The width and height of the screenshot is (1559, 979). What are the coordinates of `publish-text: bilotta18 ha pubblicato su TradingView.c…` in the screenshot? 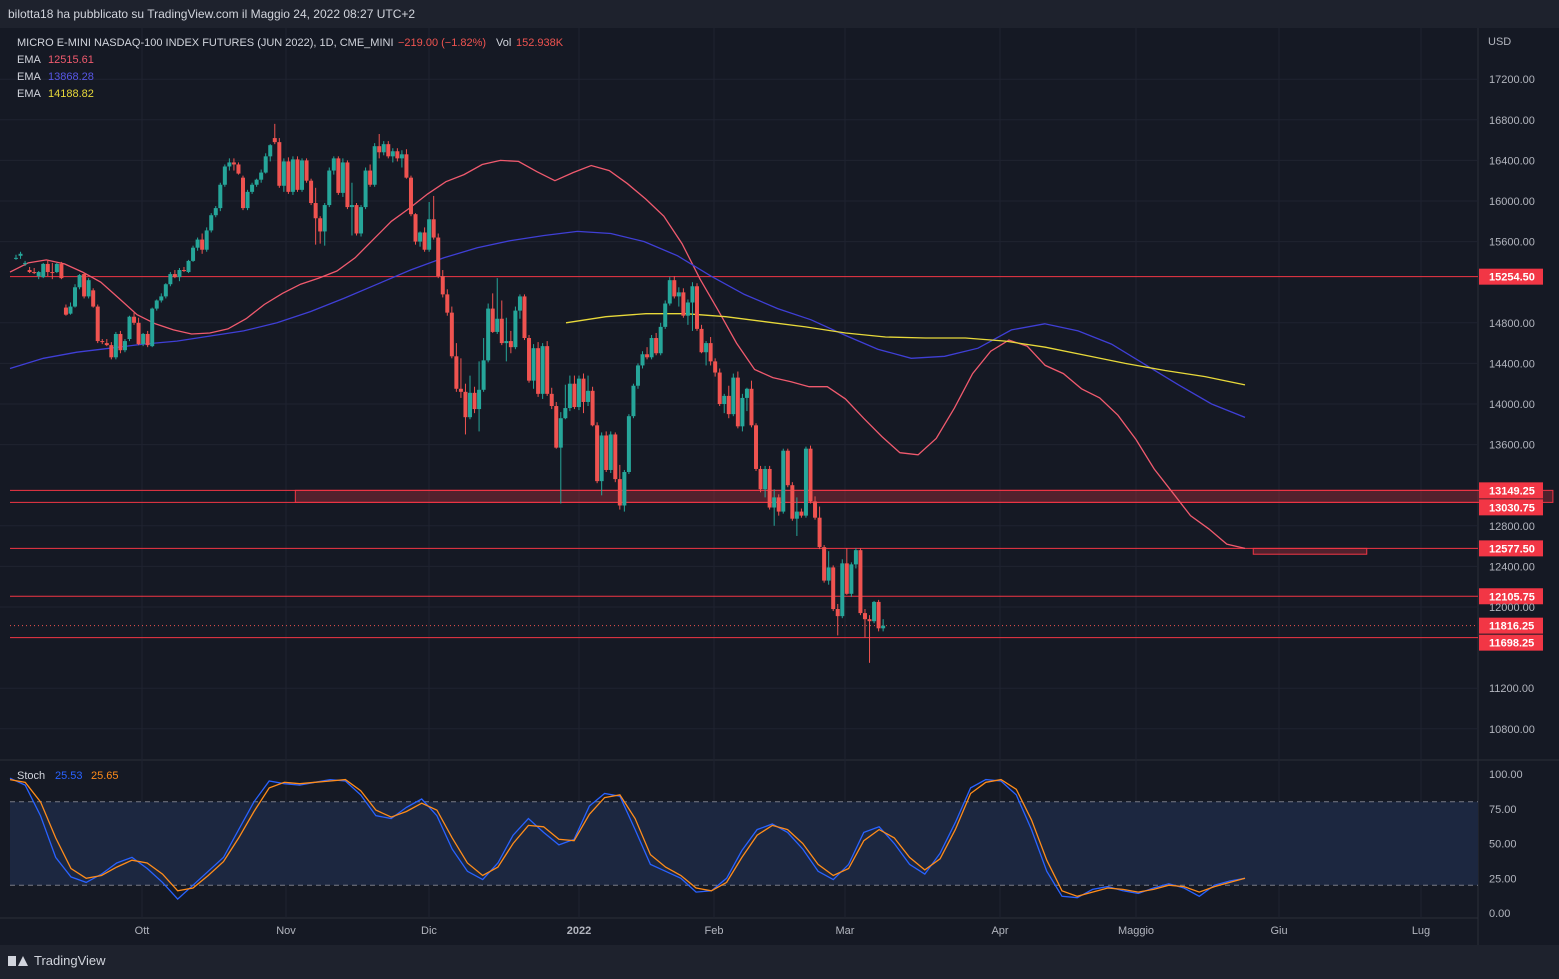 It's located at (212, 14).